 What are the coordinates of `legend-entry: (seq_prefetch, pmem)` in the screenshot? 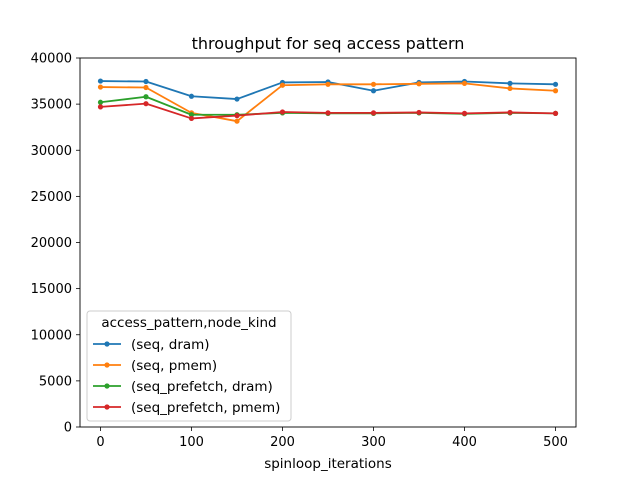 It's located at (186, 408).